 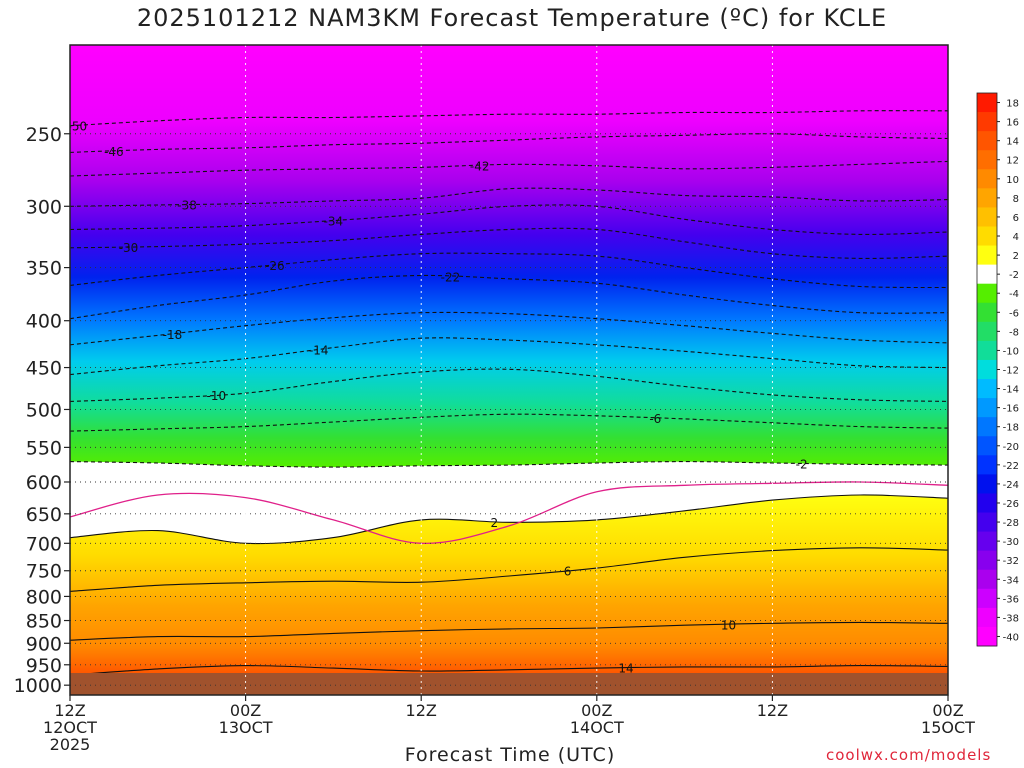 I want to click on colorbar-label: 18, so click(x=1012, y=104).